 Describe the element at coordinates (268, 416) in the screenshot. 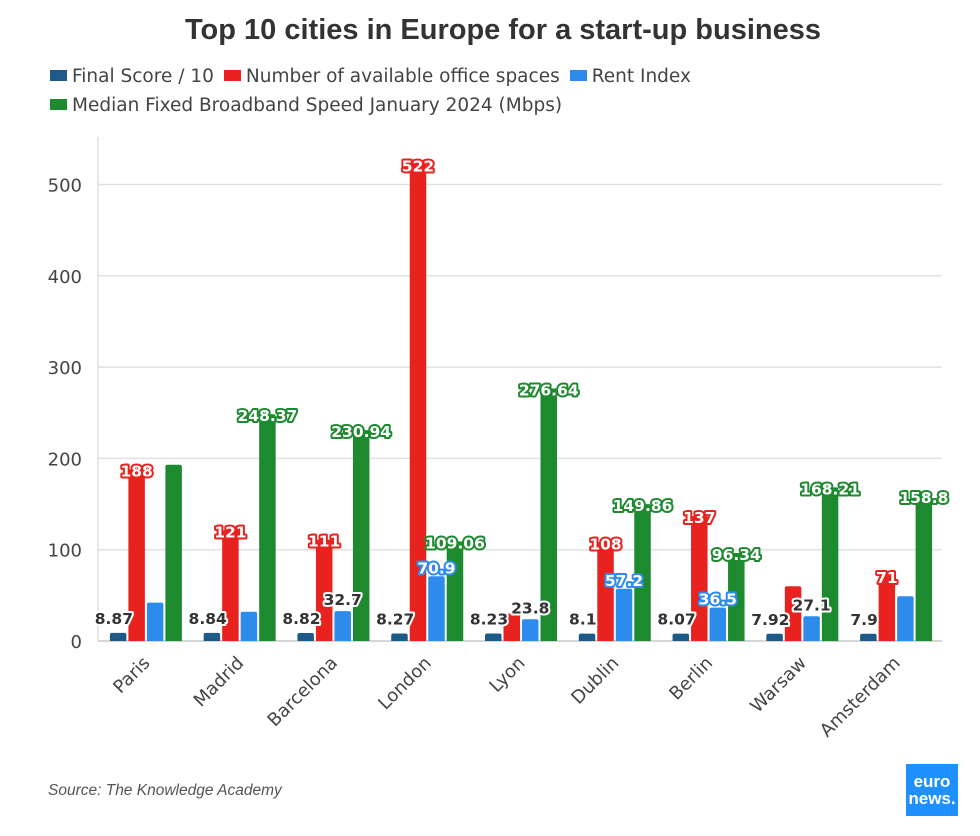

I see `data-label: 248.37` at that location.